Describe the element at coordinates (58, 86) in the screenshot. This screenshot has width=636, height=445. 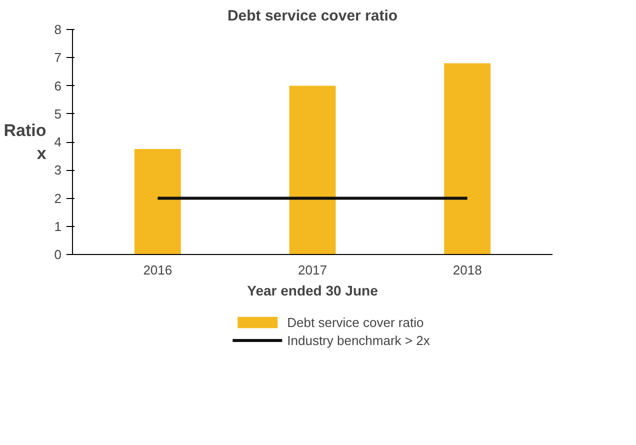
I see `y-tick-label: 6` at that location.